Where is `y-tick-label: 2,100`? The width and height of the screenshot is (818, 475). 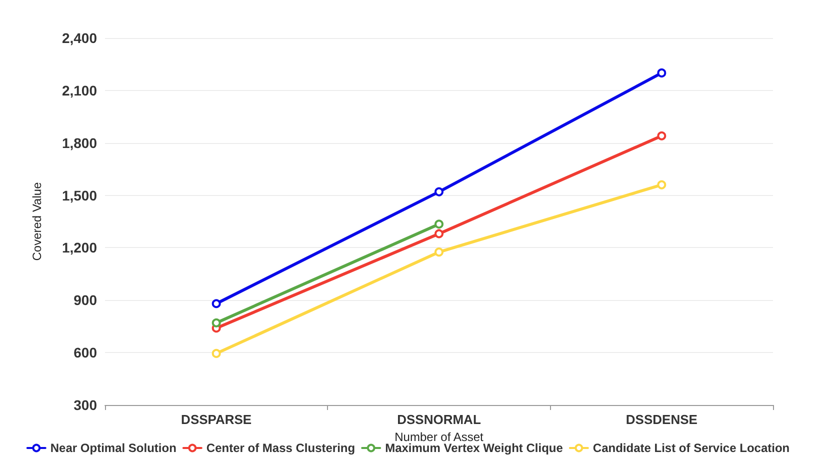
y-tick-label: 2,100 is located at coordinates (80, 90).